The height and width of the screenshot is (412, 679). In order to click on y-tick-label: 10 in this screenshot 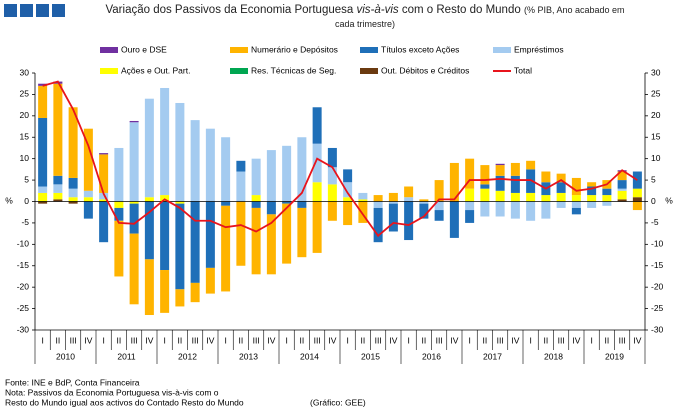, I will do `click(25, 158)`.